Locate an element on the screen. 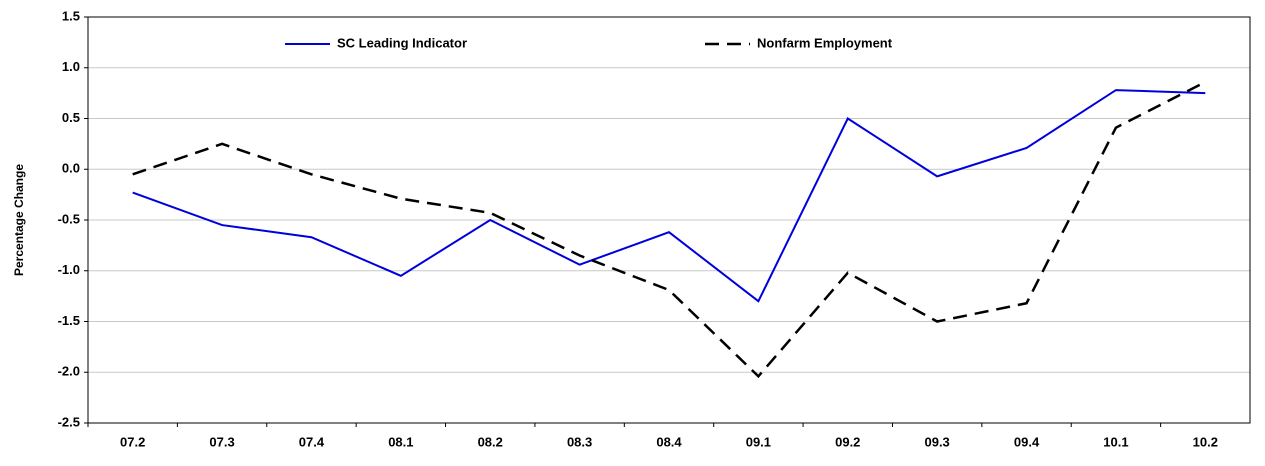 The width and height of the screenshot is (1265, 466). x-tick-label: 09.2 is located at coordinates (847, 441).